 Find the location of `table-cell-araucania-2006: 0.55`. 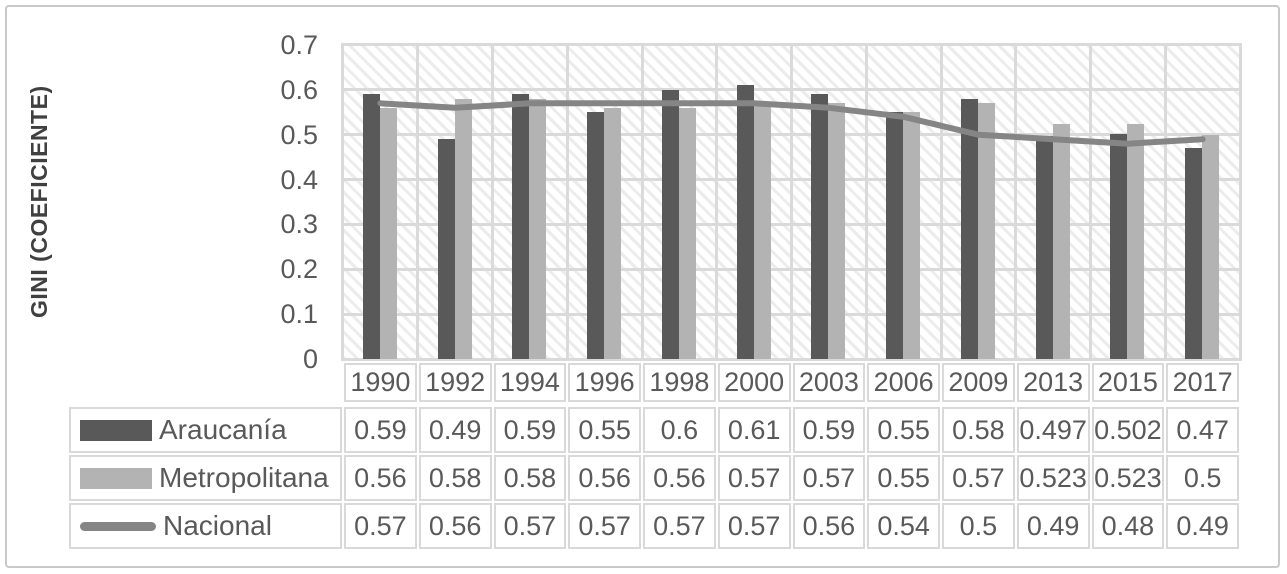

table-cell-araucania-2006: 0.55 is located at coordinates (903, 430).